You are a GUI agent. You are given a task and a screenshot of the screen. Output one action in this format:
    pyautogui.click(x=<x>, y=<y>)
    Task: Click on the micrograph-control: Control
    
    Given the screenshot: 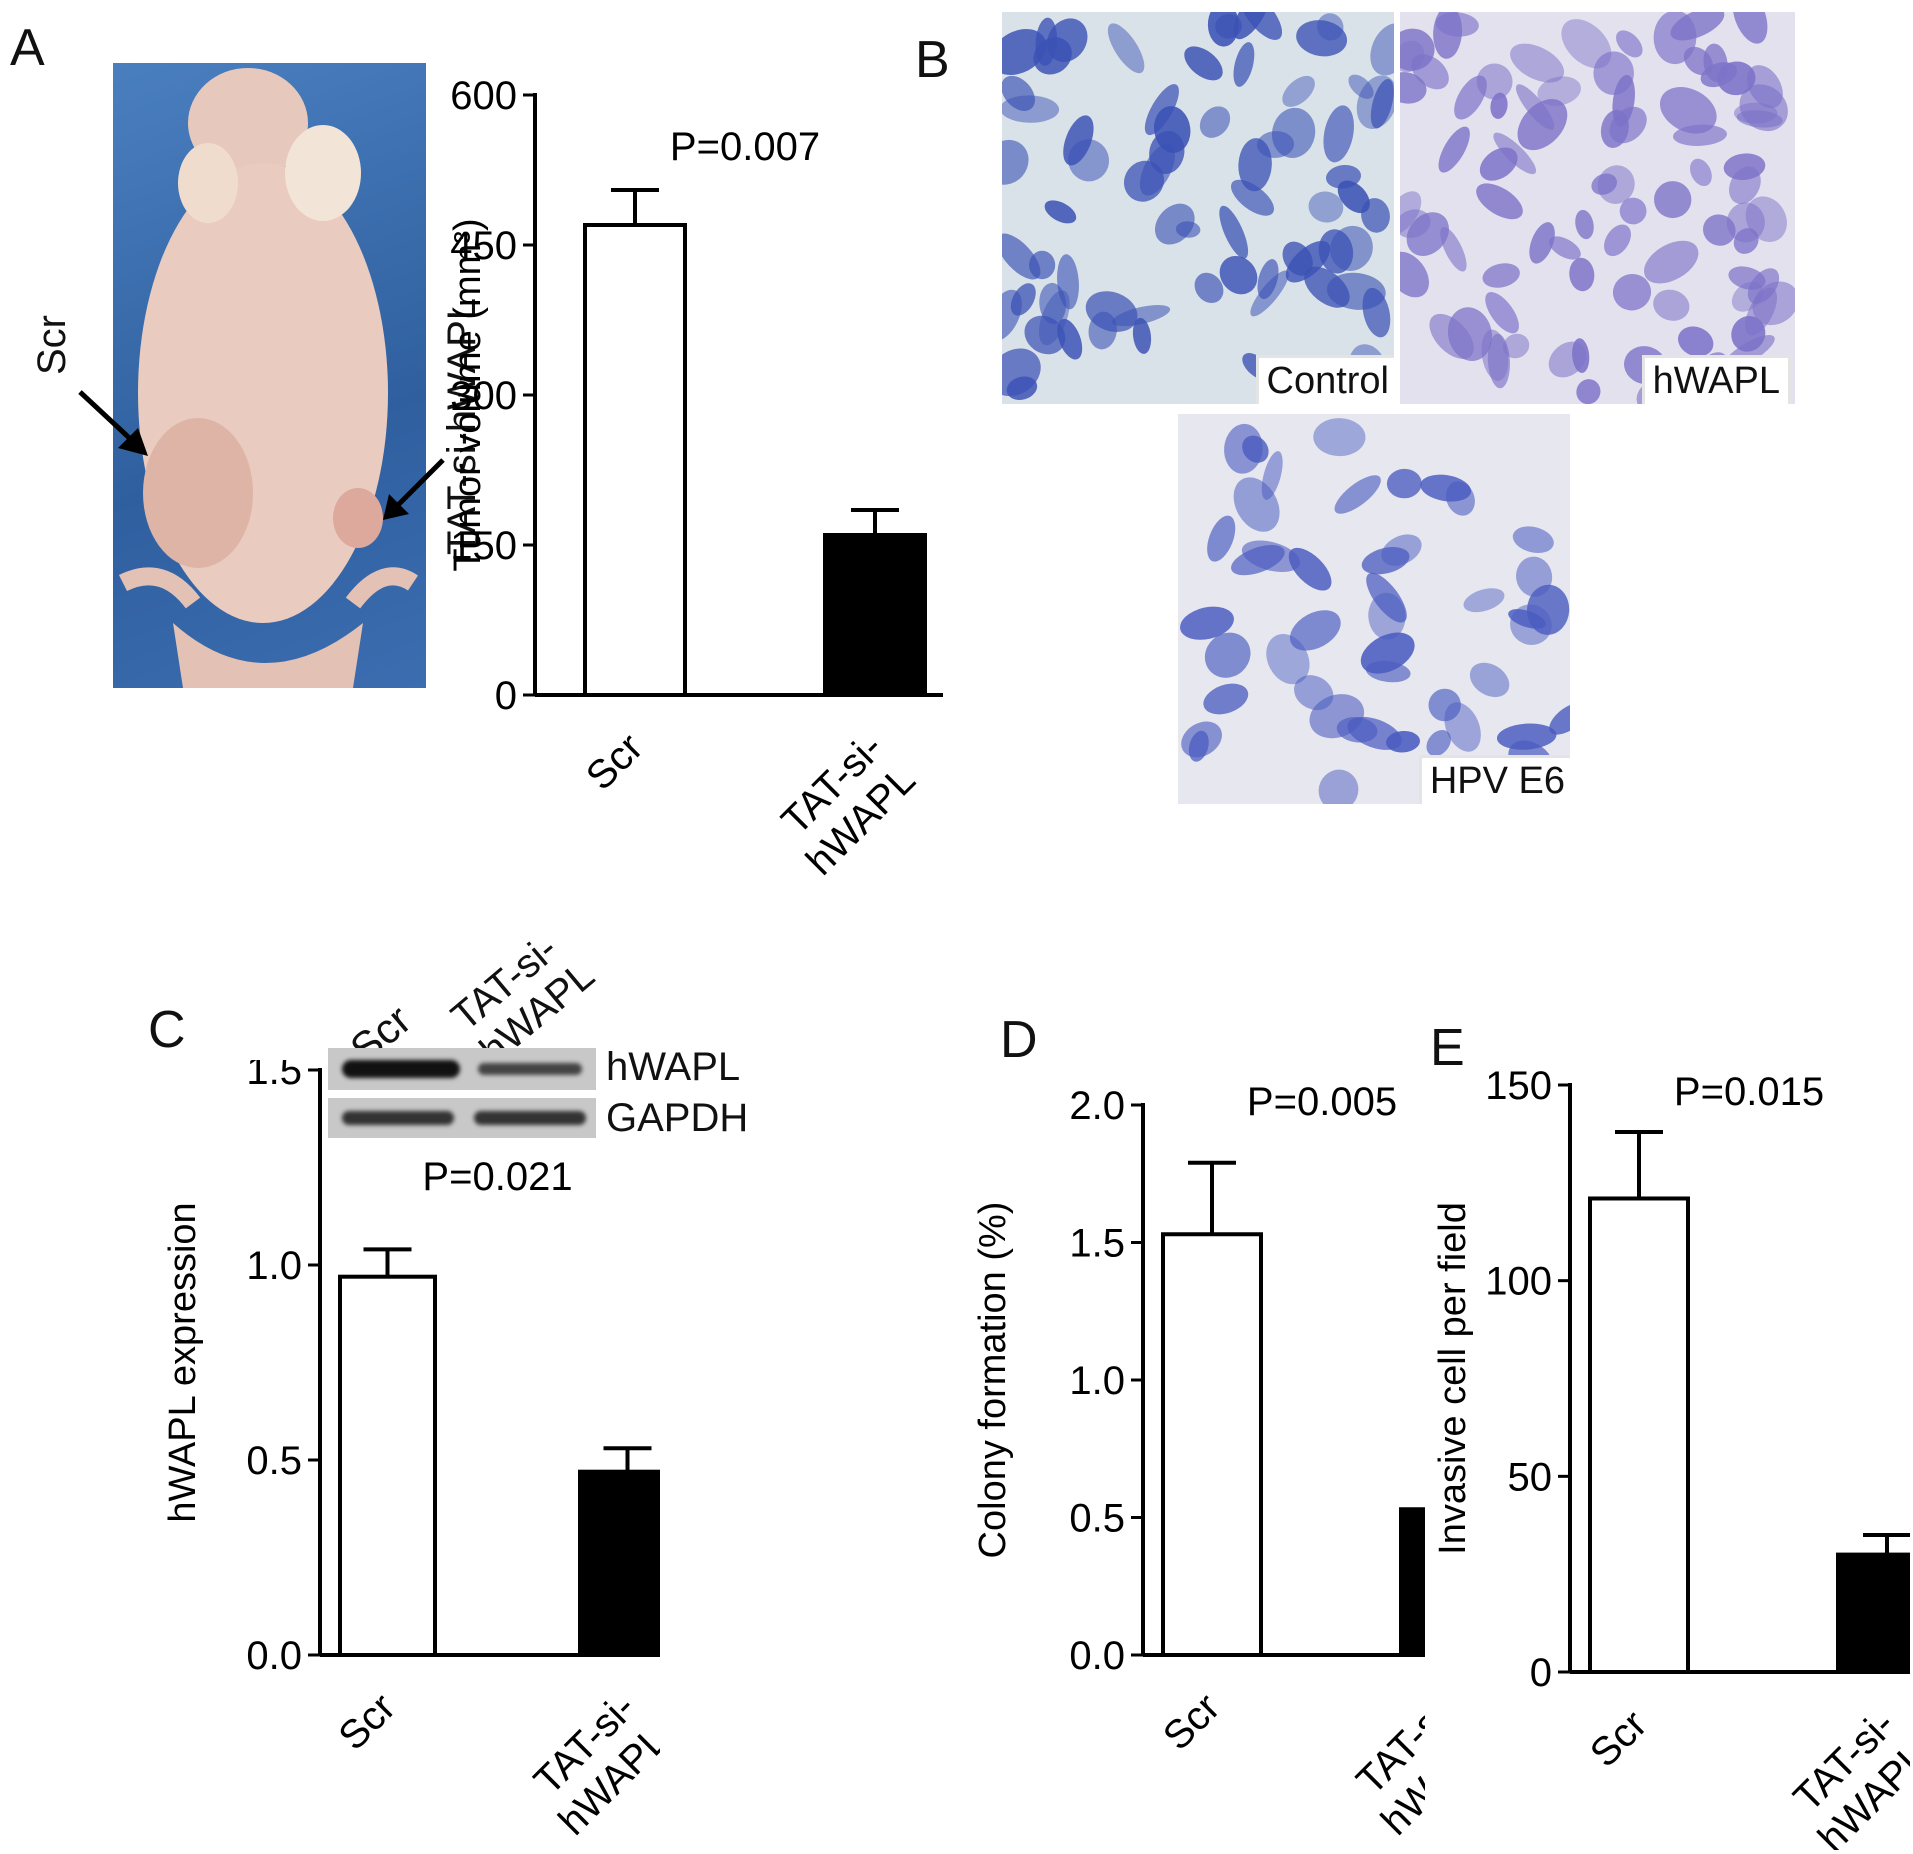 What is the action you would take?
    pyautogui.click(x=1198, y=208)
    